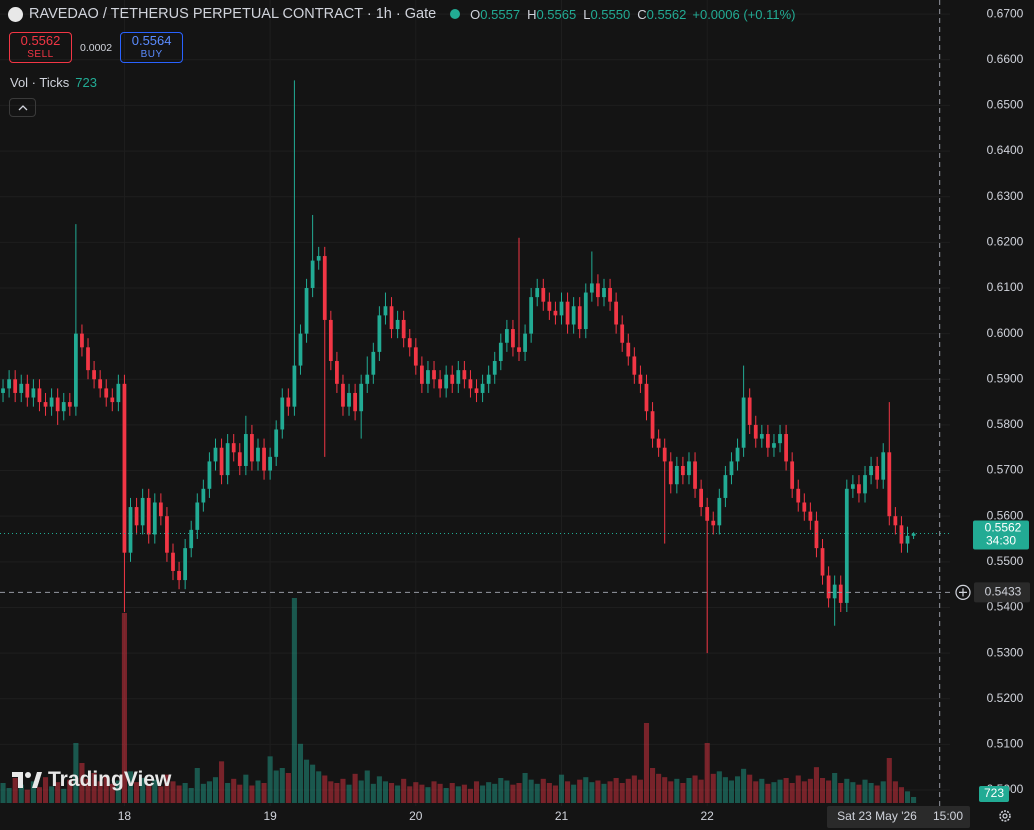 Image resolution: width=1034 pixels, height=830 pixels. I want to click on ohlc-item: H0.5565, so click(551, 14).